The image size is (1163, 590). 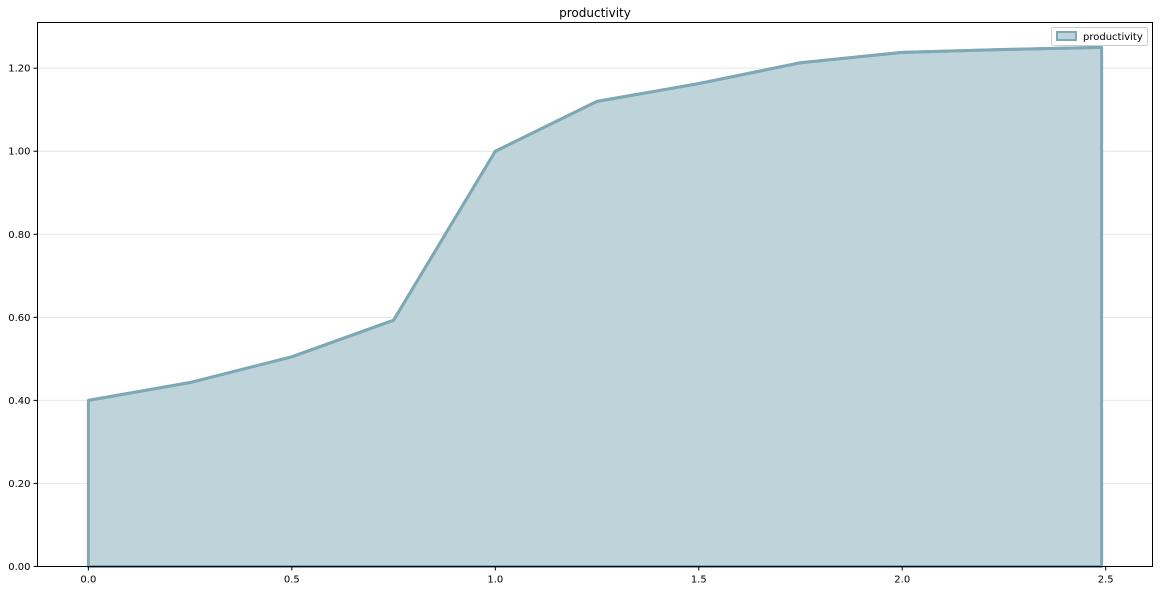 What do you see at coordinates (597, 576) in the screenshot?
I see `x-axis-ticks: 0.0 0.5 1.0 1.5 2.0 2.5` at bounding box center [597, 576].